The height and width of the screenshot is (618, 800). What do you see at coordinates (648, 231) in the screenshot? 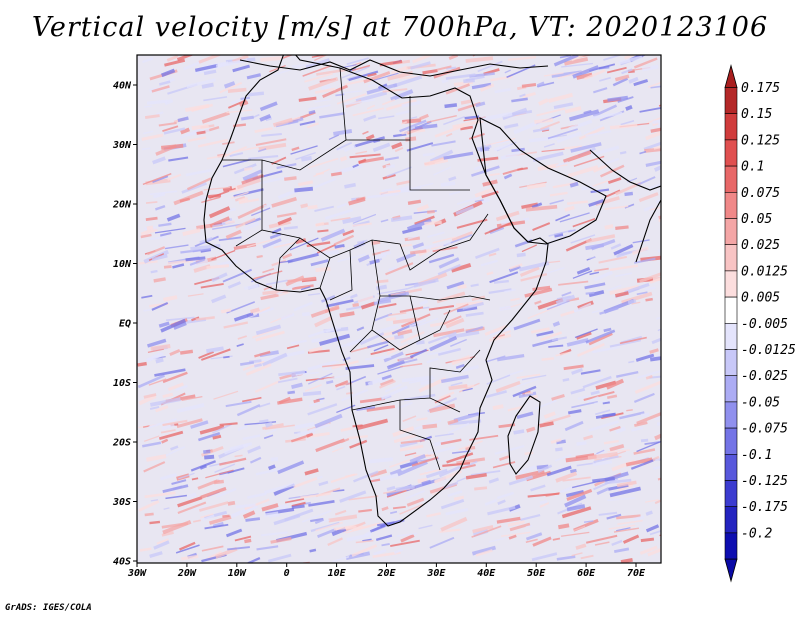
I see `india-coast` at bounding box center [648, 231].